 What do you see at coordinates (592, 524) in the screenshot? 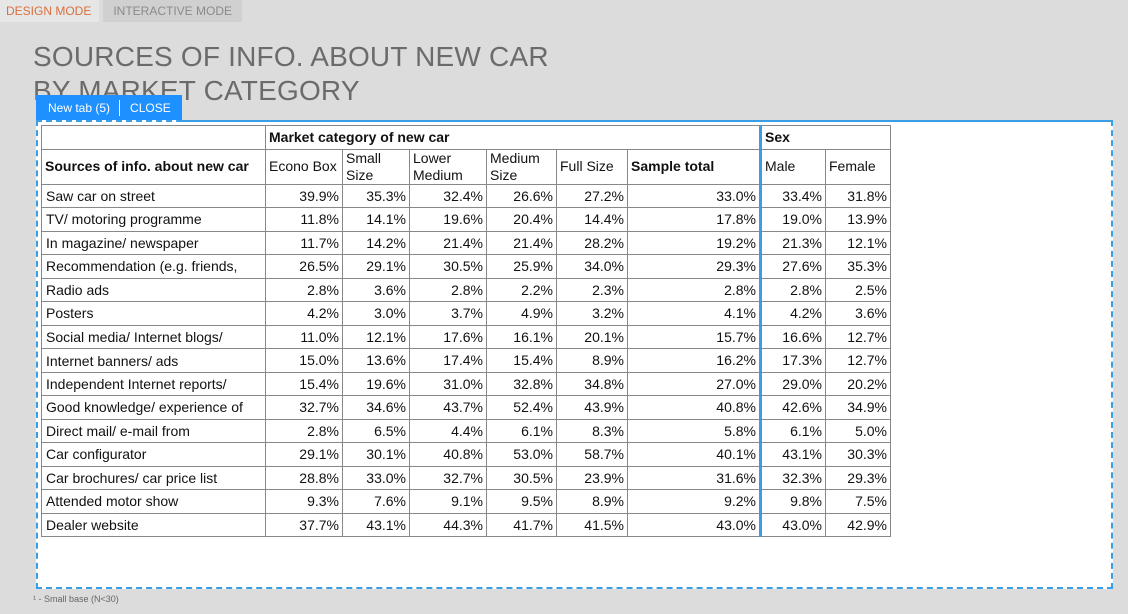
I see `table-cell: 41.5%` at bounding box center [592, 524].